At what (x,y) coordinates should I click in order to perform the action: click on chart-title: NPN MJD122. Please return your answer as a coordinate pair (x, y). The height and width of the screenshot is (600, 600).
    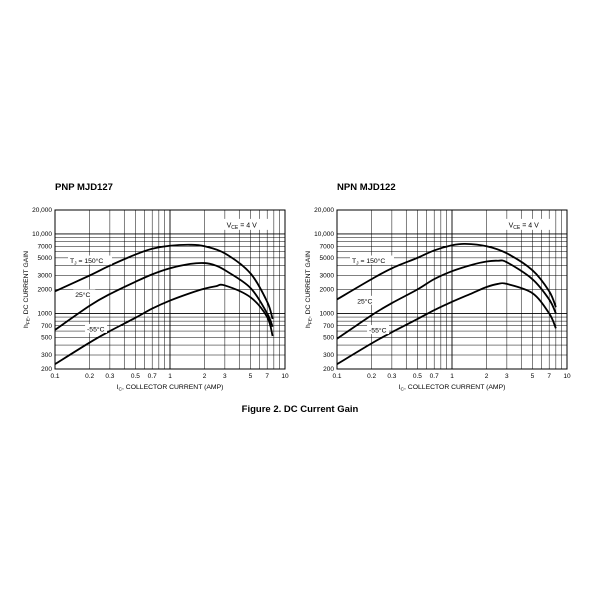
    Looking at the image, I should click on (366, 187).